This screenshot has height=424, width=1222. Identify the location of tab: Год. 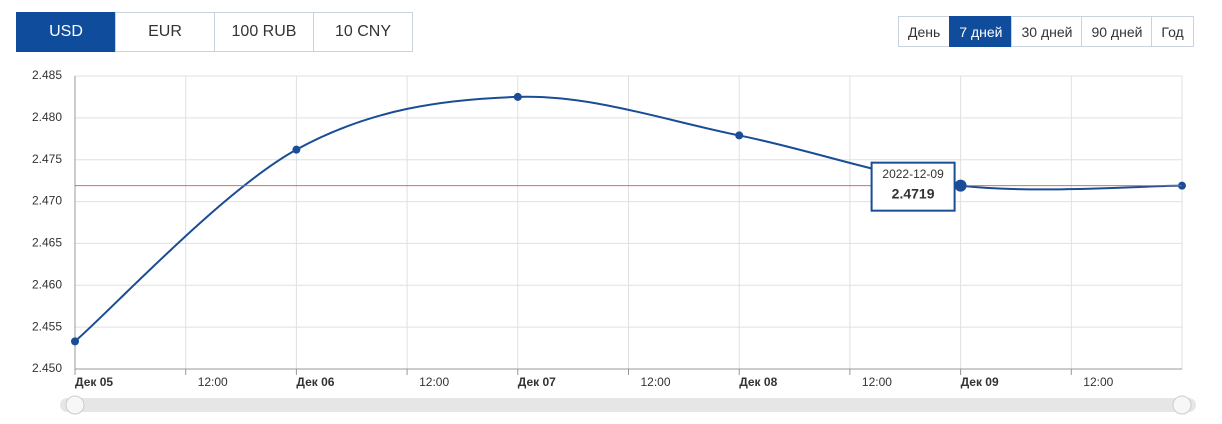
(1172, 31).